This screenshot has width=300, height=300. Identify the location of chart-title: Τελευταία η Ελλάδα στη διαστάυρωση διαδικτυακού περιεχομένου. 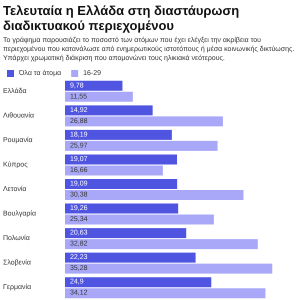
(121, 18).